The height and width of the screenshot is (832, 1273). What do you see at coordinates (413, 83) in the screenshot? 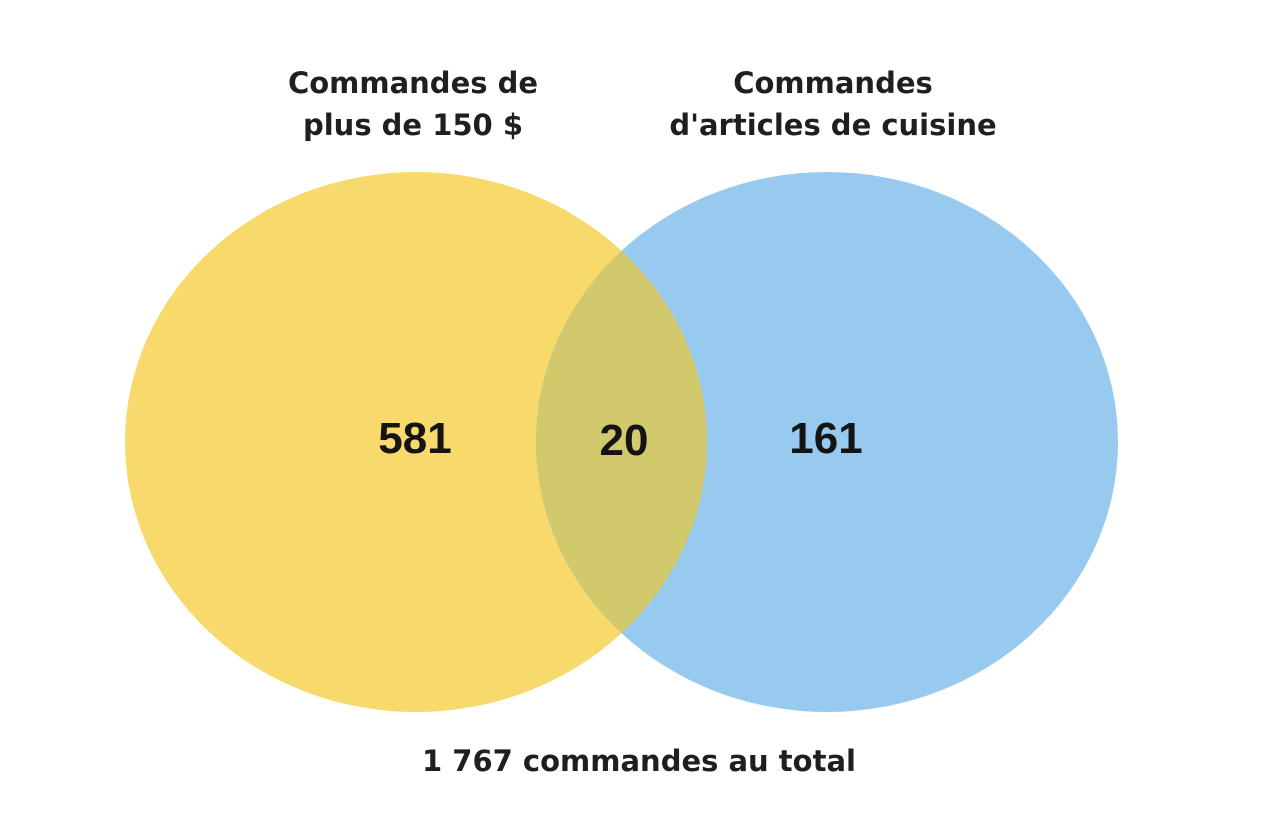
I see `set-a-title-line1: Commandes de` at bounding box center [413, 83].